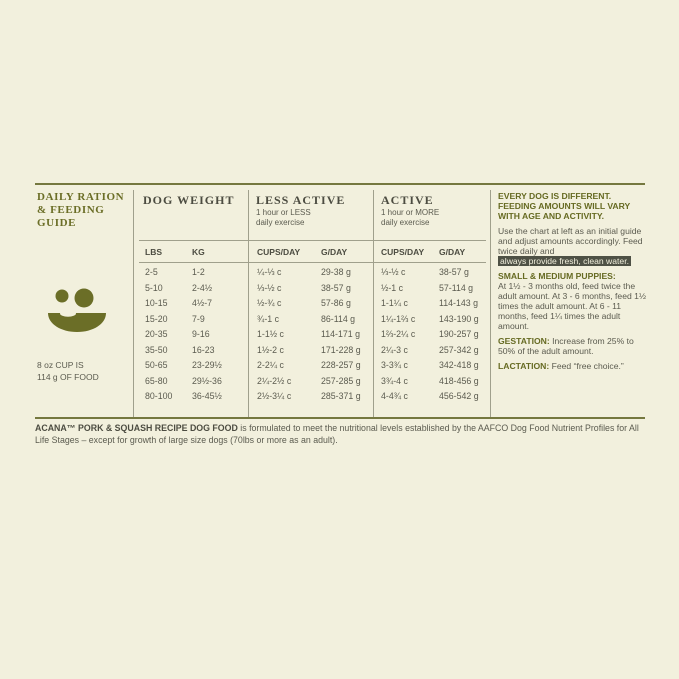  Describe the element at coordinates (410, 212) in the screenshot. I see `active-exercise-line1: 1 hour or MORE` at that location.